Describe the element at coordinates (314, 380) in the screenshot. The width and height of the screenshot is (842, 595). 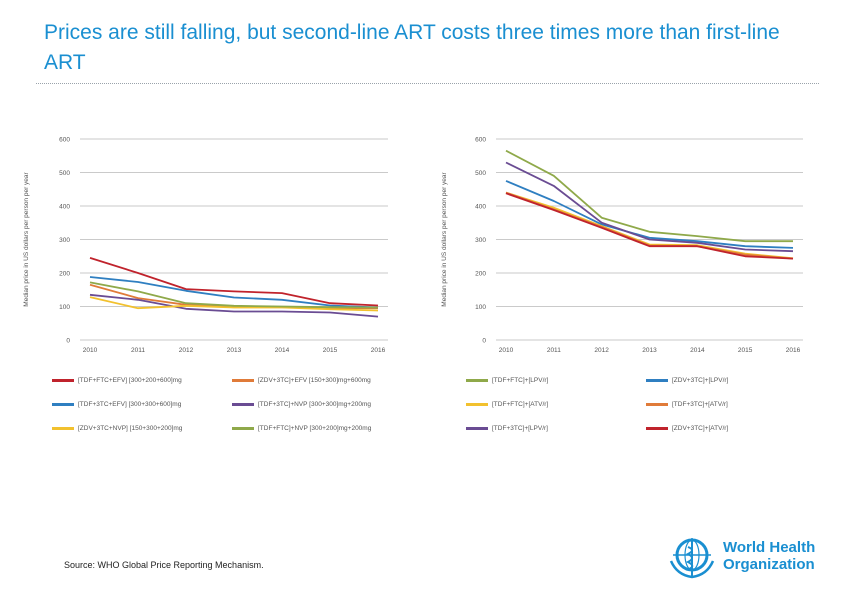
I see `legend-label: [ZDV+3TC]+EFV [150+300]mg+600mg` at that location.